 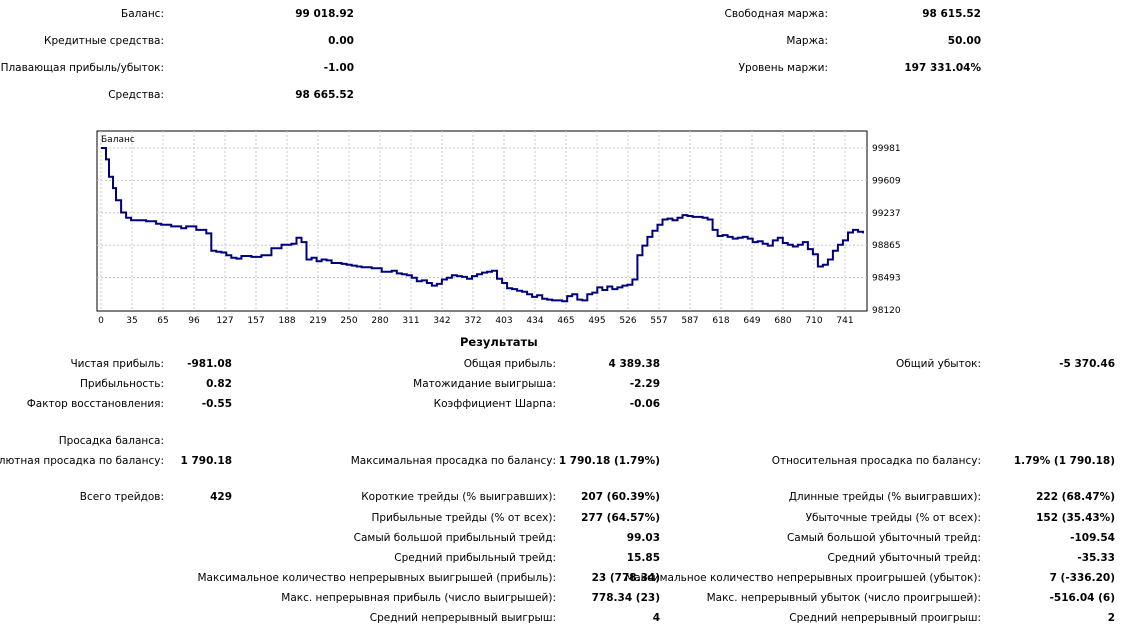 What do you see at coordinates (720, 321) in the screenshot?
I see `x-tick-label: 618` at bounding box center [720, 321].